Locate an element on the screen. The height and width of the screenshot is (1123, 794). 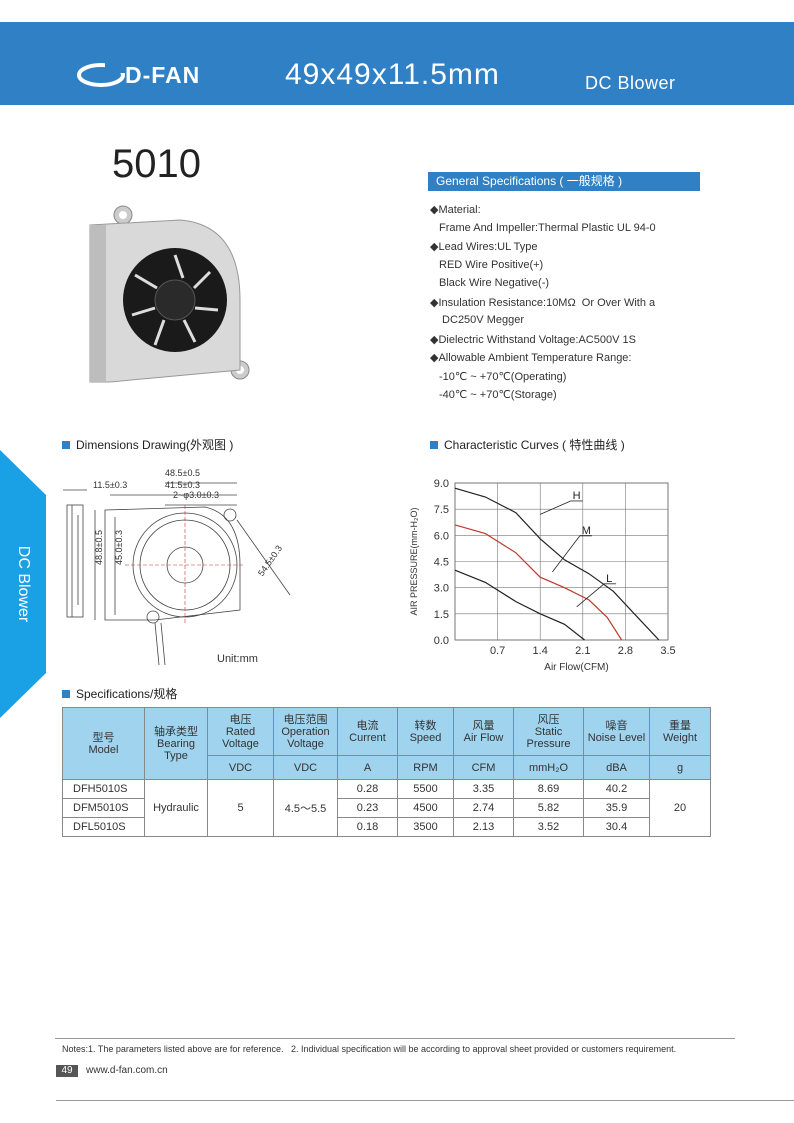
header-text: 风量 is located at coordinates (483, 725).